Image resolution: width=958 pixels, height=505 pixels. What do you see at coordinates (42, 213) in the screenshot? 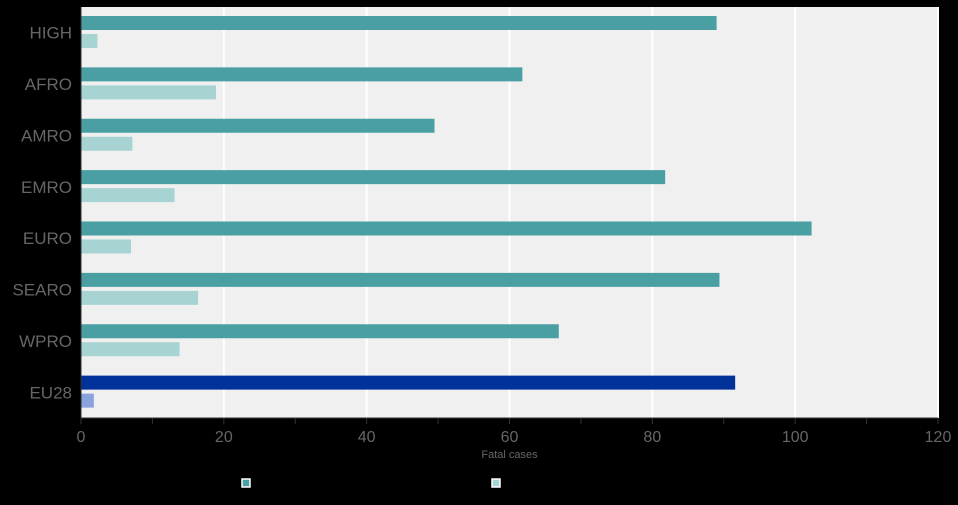
I see `y-axis-categories: HIGH AFRO AMRO EMRO EURO SEARO WPRO EU28` at bounding box center [42, 213].